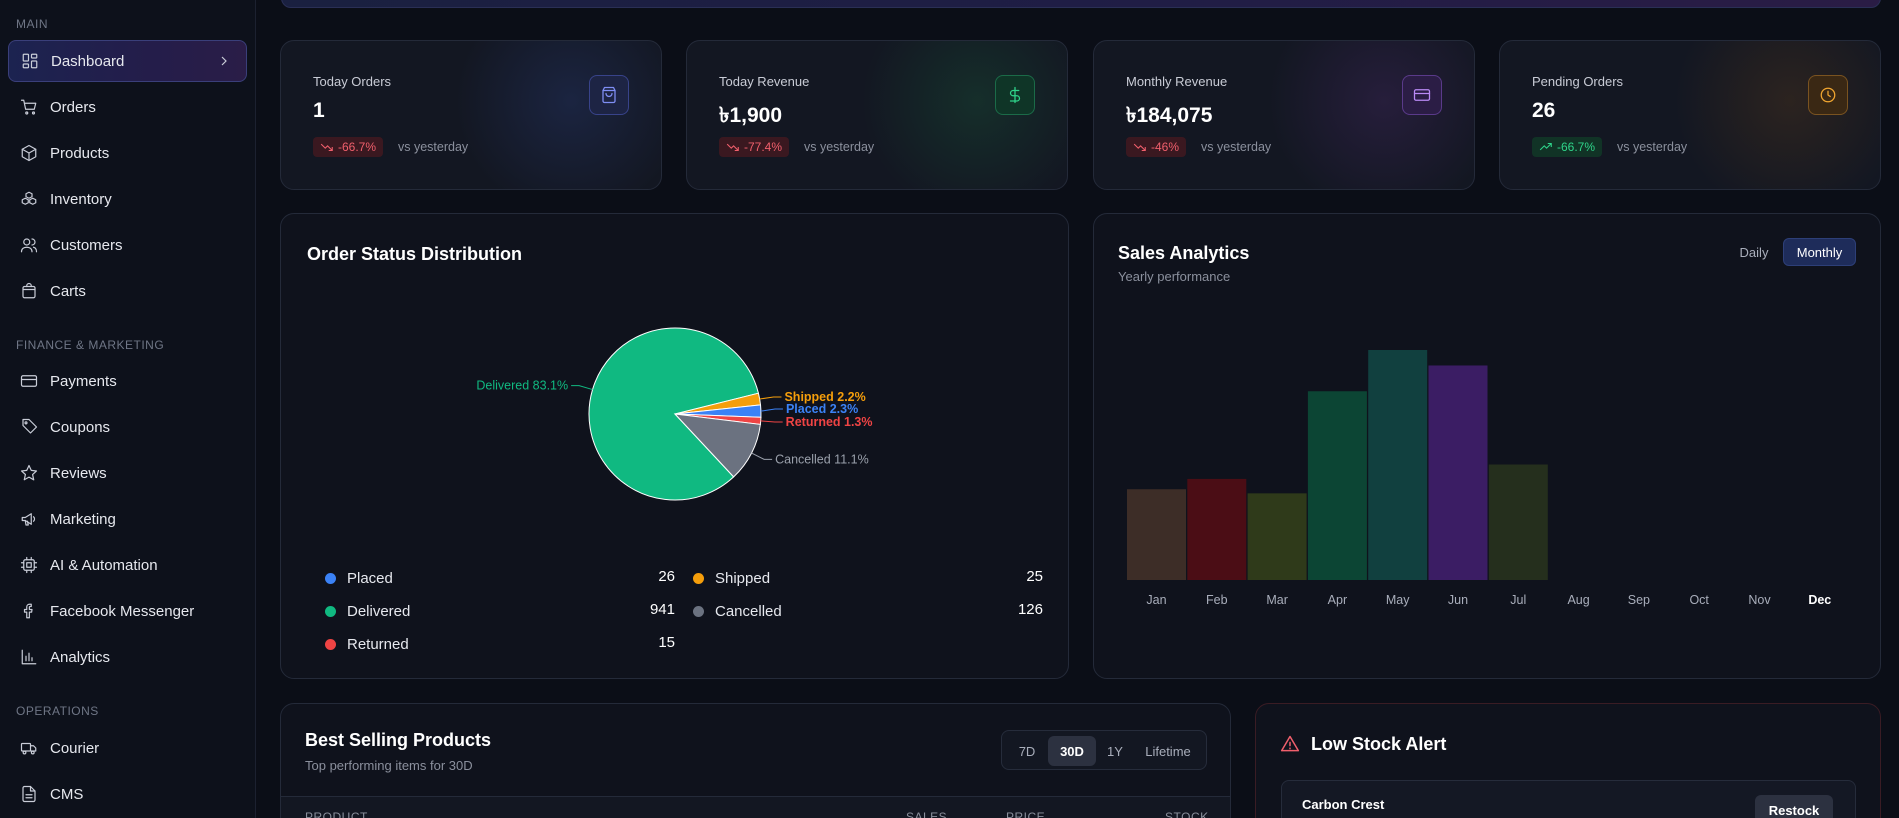 The width and height of the screenshot is (1899, 818). Describe the element at coordinates (1639, 600) in the screenshot. I see `x-tick-sep: Sep` at that location.